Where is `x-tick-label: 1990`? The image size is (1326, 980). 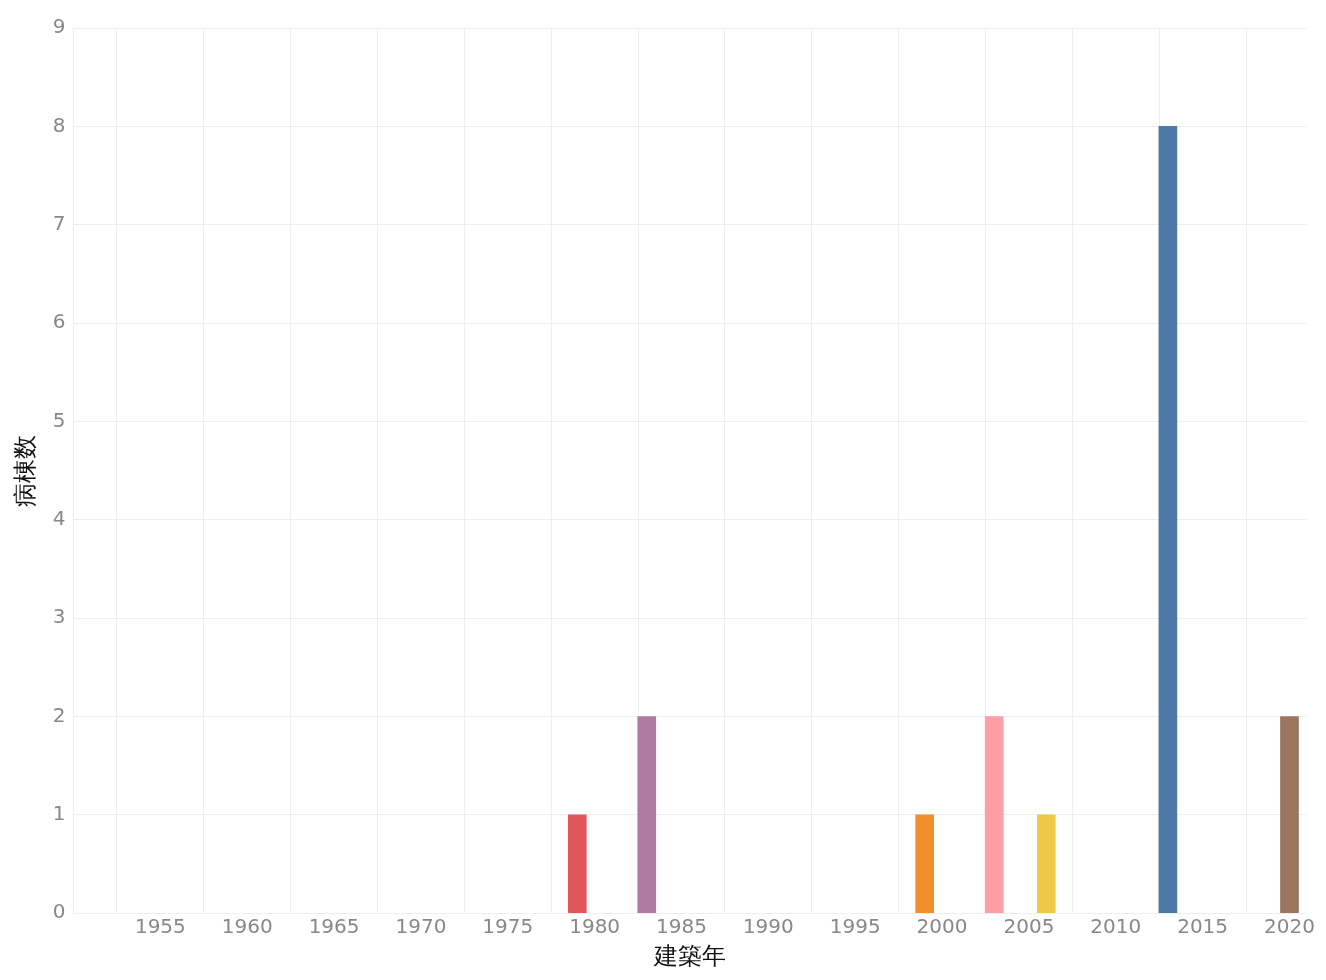 x-tick-label: 1990 is located at coordinates (768, 926).